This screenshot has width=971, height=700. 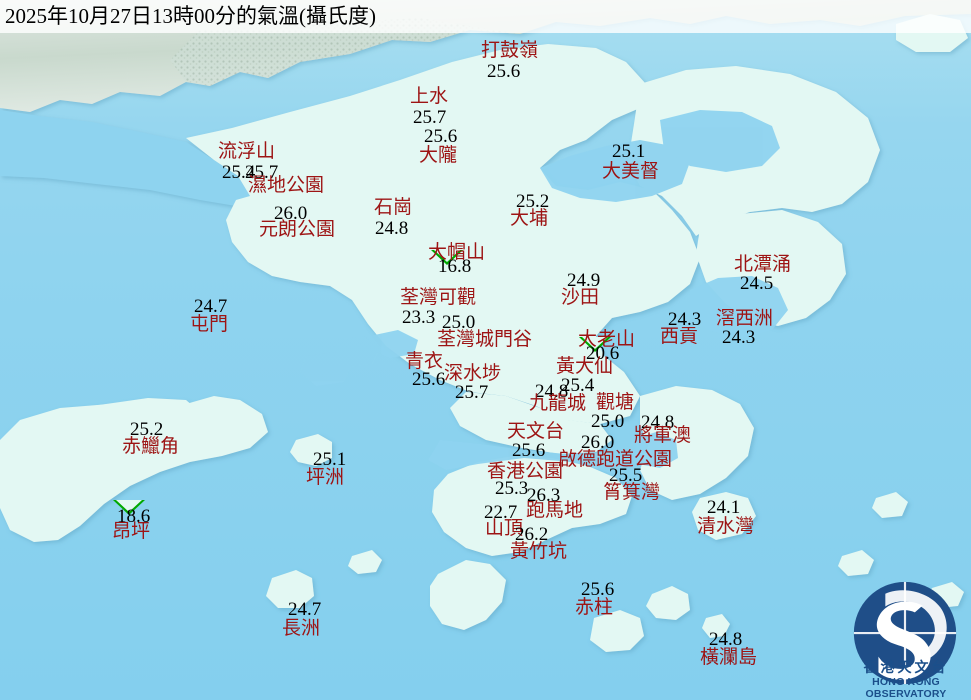 I want to click on station-value: 24.9, so click(x=584, y=280).